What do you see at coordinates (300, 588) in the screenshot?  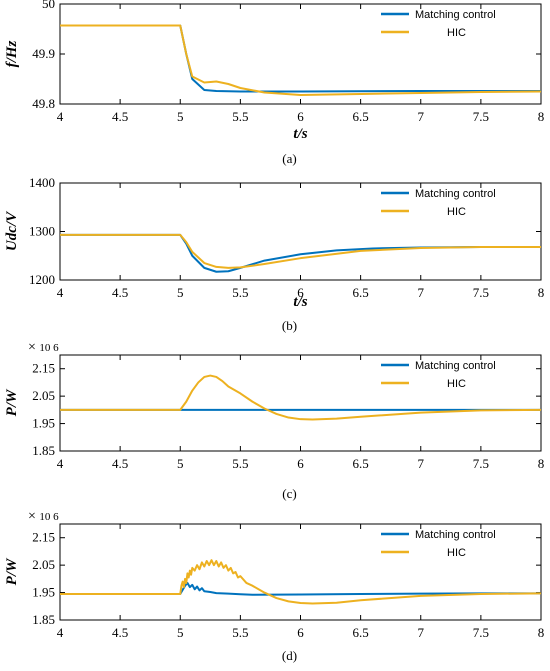 I see `series-line-matching-control` at bounding box center [300, 588].